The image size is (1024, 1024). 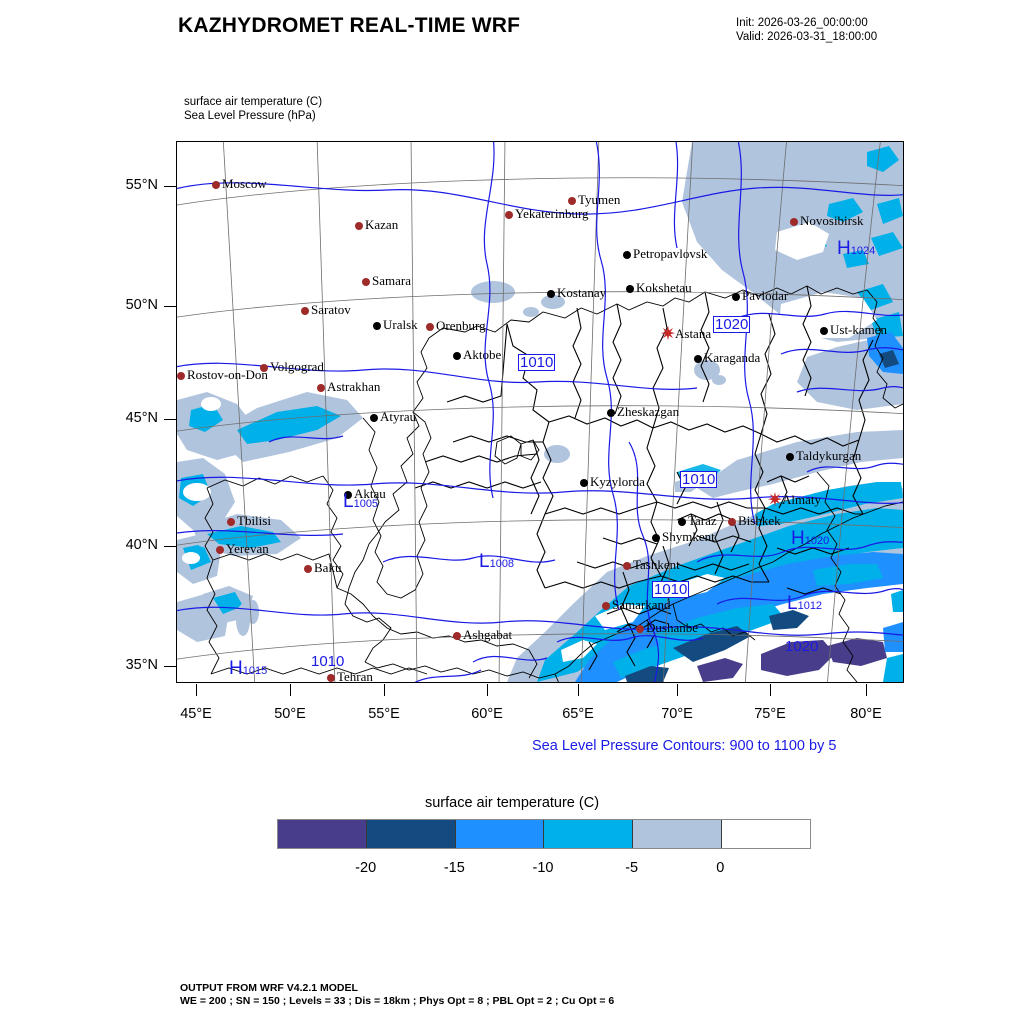 I want to click on colorbar-tick-labels: -20 -15 -10 -5 0, so click(x=544, y=870).